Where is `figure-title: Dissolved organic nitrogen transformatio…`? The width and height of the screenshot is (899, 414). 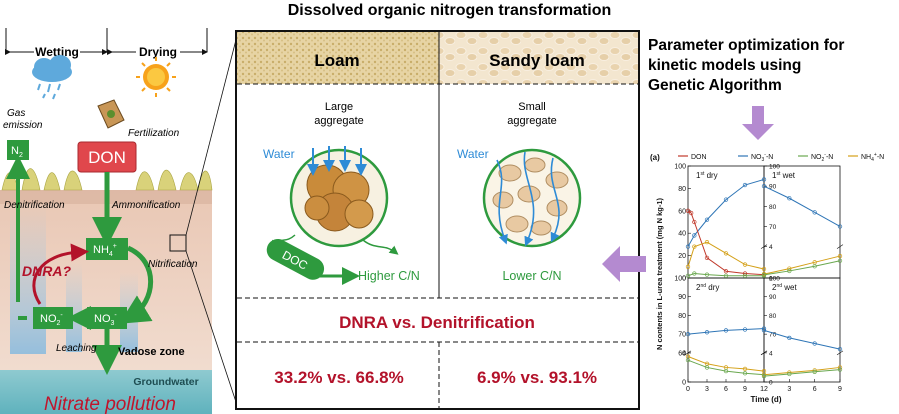 figure-title: Dissolved organic nitrogen transformatio… is located at coordinates (449, 10).